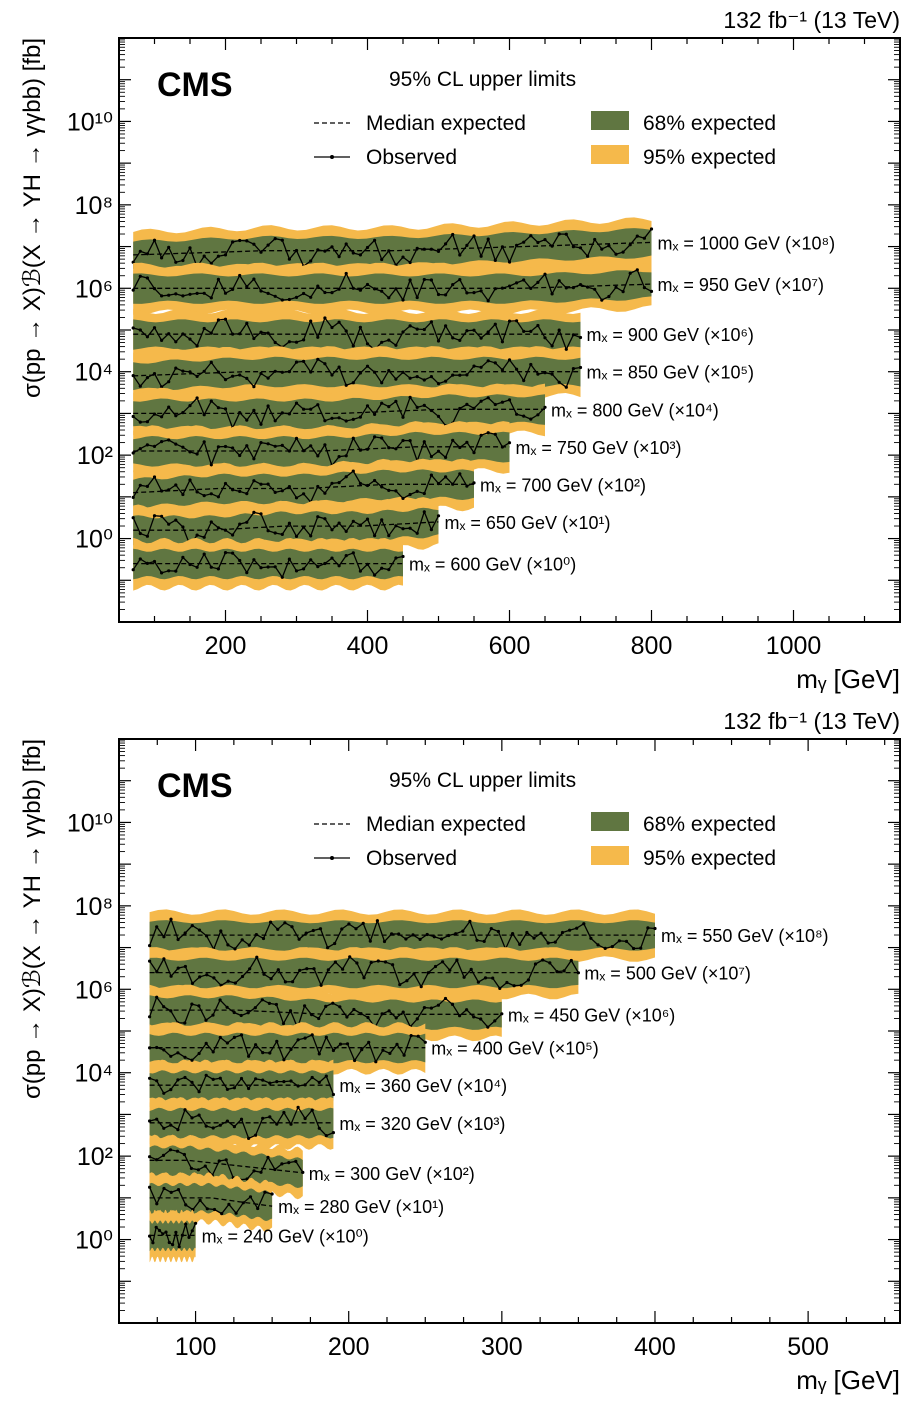 The width and height of the screenshot is (902, 1401). I want to click on y-tick-label: 10⁰, so click(94, 540).